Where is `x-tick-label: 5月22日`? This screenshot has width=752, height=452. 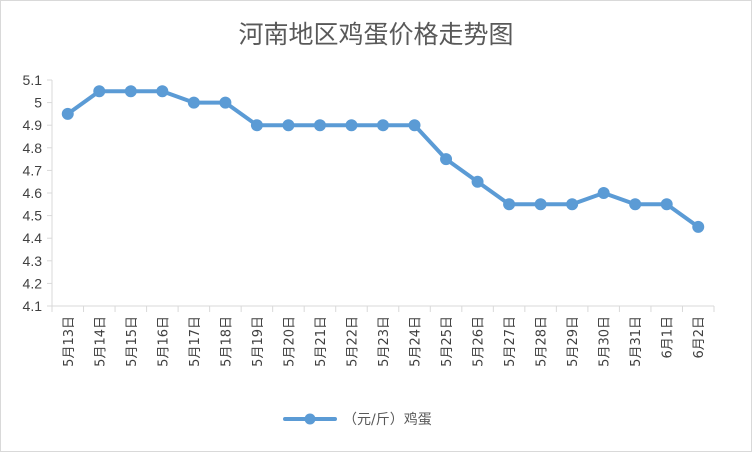 x-tick-label: 5月22日 is located at coordinates (352, 341).